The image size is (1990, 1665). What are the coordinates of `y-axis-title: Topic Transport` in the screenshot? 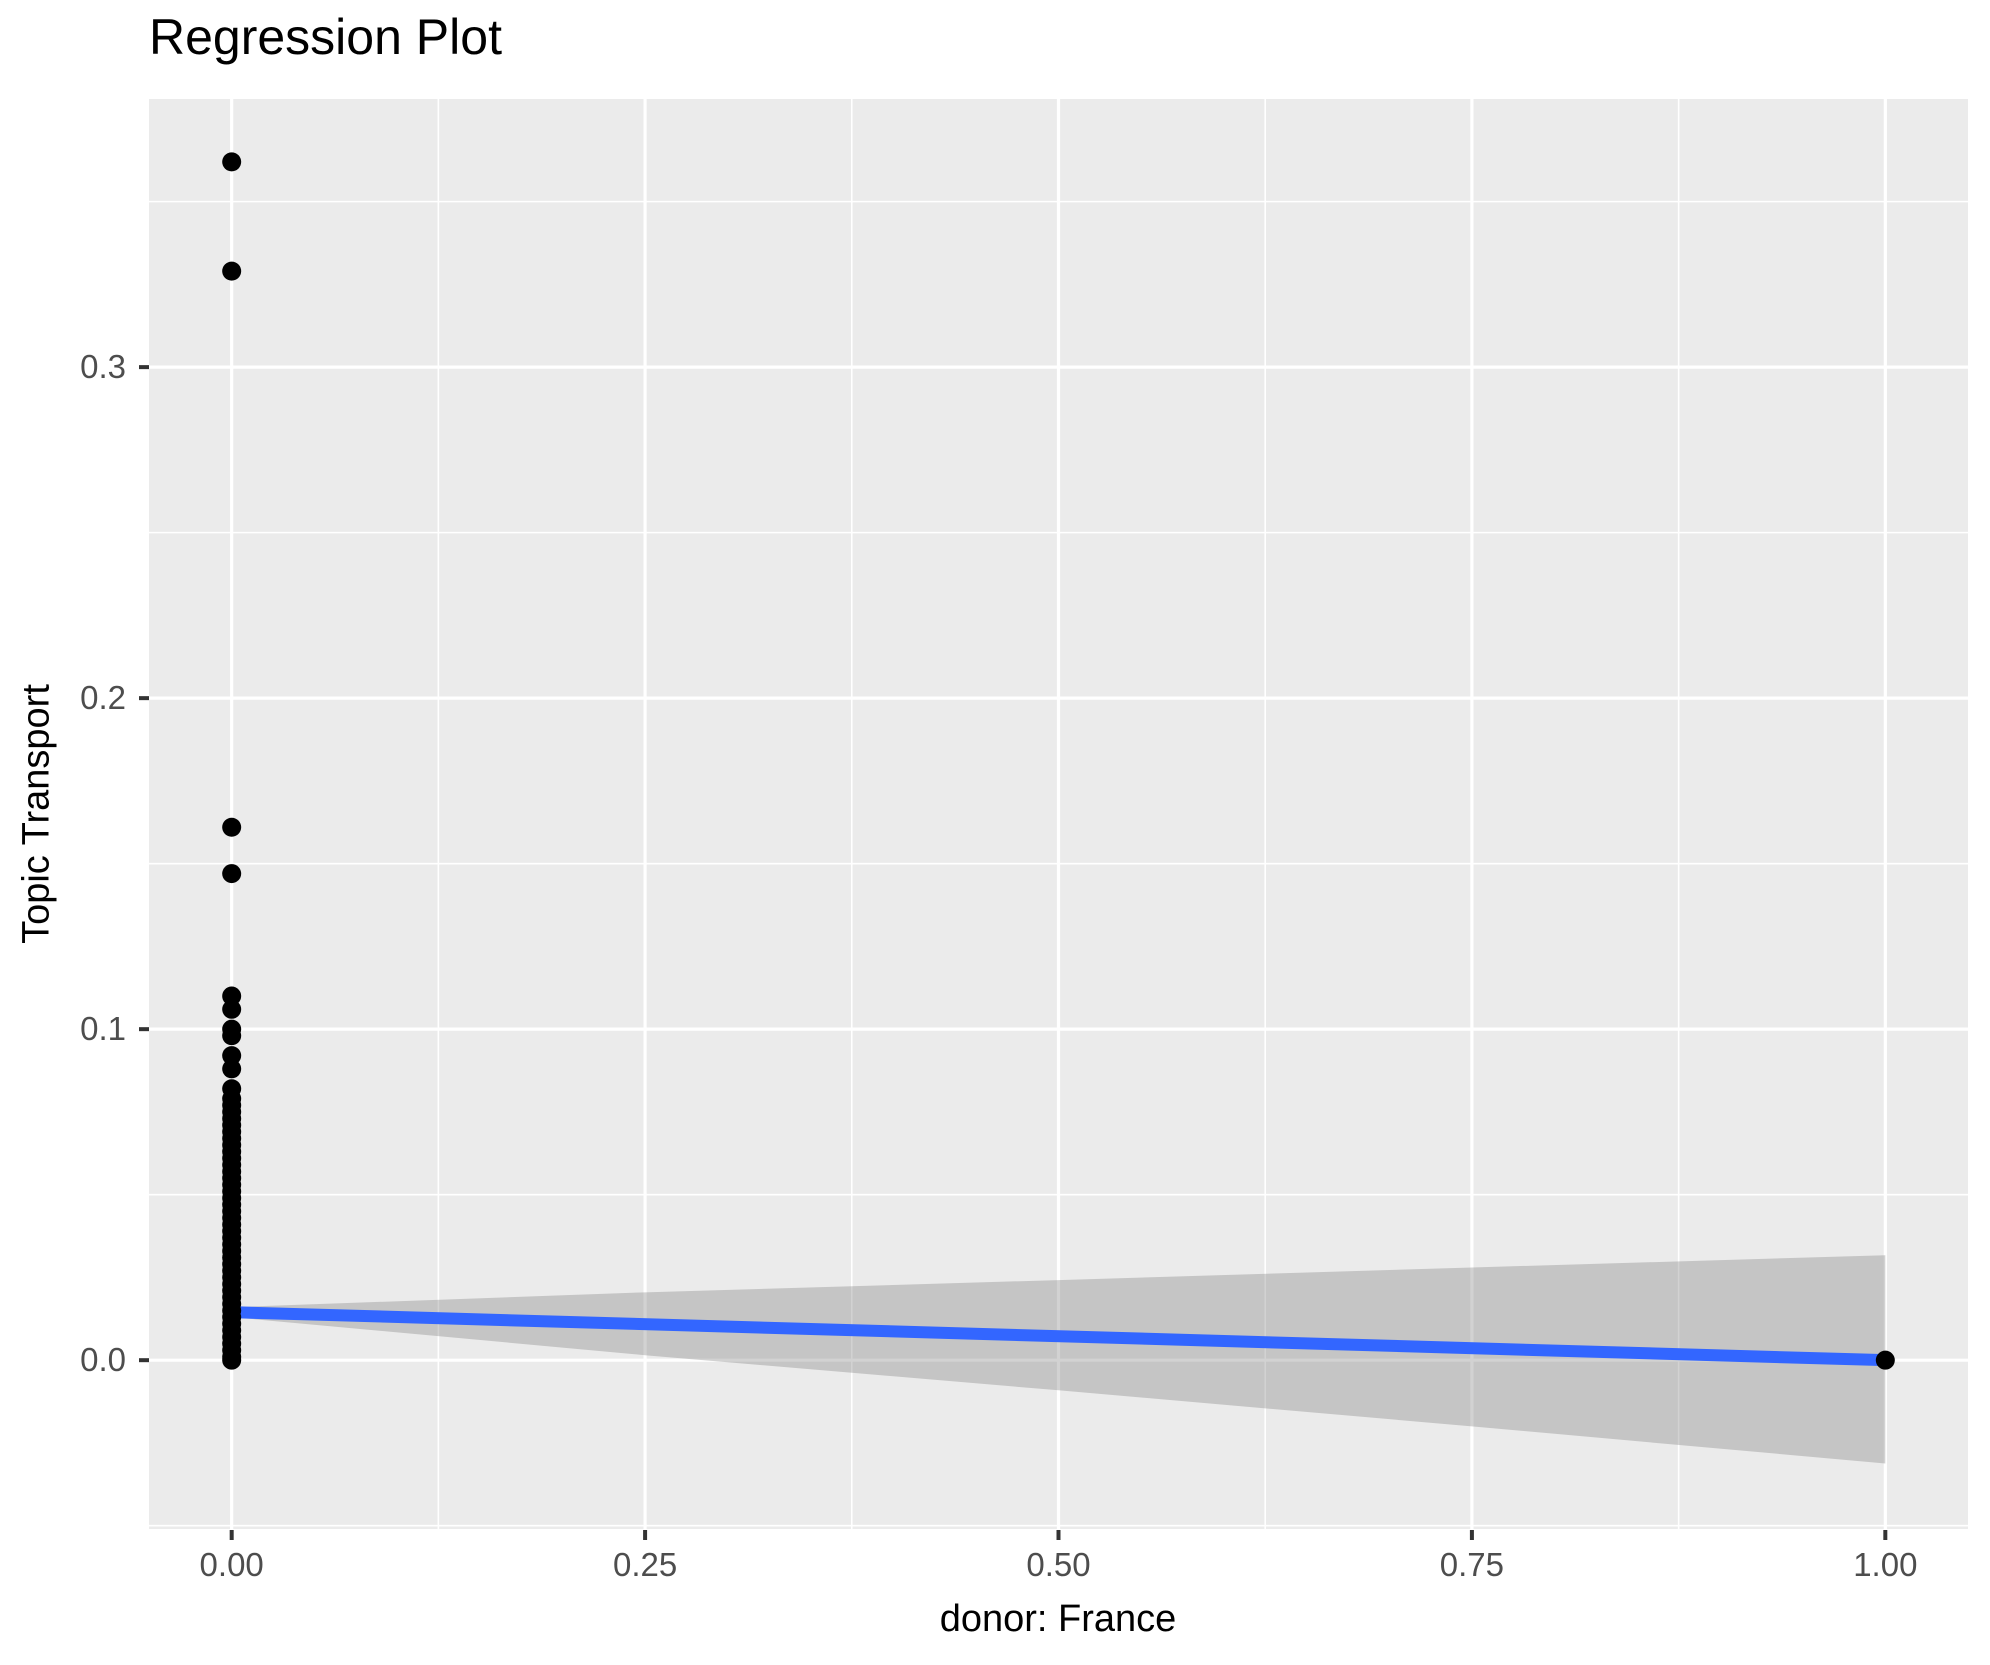 It's located at (36, 814).